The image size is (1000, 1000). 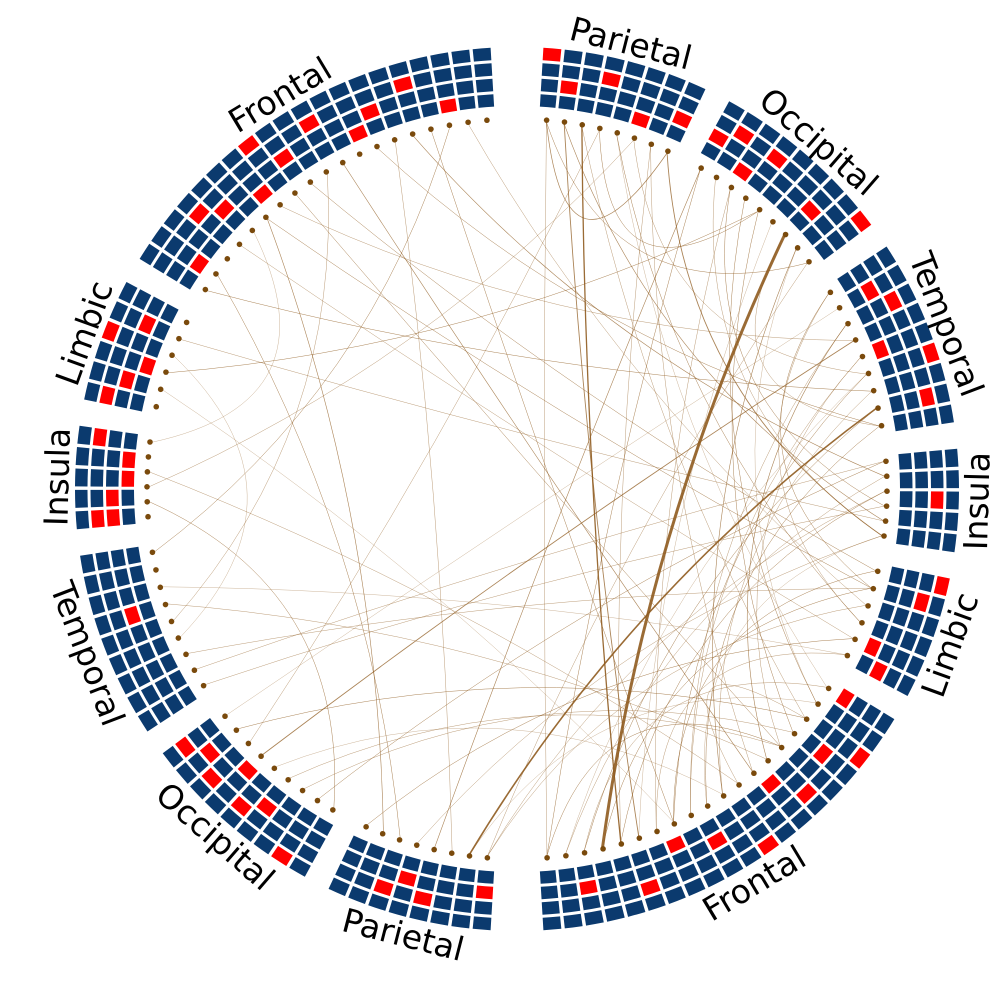 I want to click on region-block-left-limbic, so click(x=131, y=346).